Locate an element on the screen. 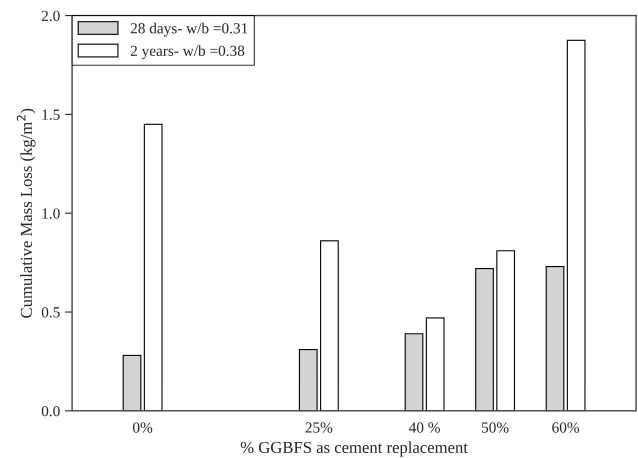 The image size is (638, 458). y-tick-label: 1.5 is located at coordinates (51, 115).